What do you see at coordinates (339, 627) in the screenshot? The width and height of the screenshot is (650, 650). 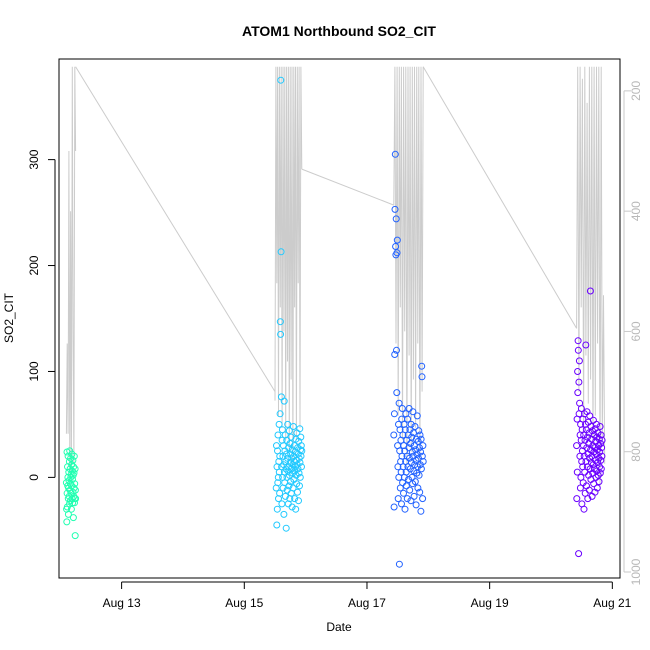 I see `x-axis-label: Date` at bounding box center [339, 627].